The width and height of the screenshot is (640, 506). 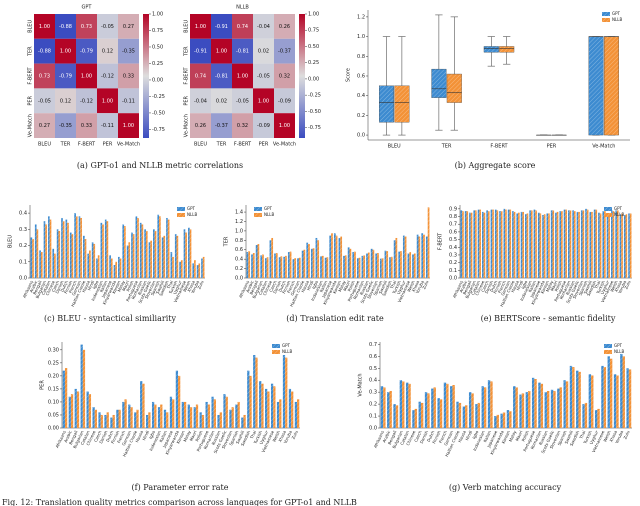 What do you see at coordinates (23, 214) in the screenshot?
I see `y-tick-label: 0.4` at bounding box center [23, 214].